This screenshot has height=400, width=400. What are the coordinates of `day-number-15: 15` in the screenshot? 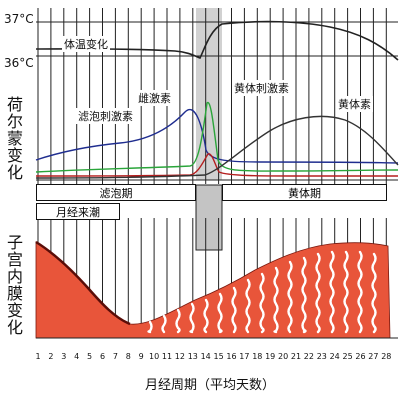 It's located at (218, 356).